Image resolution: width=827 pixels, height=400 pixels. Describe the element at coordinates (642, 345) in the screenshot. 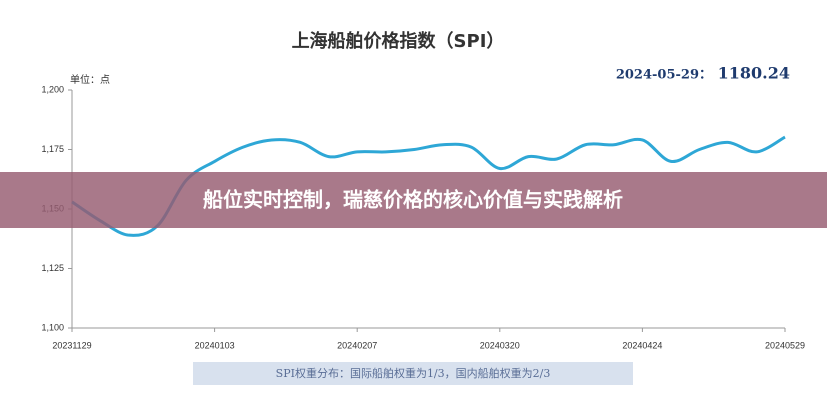

I see `x-tick-label: 20240424` at that location.